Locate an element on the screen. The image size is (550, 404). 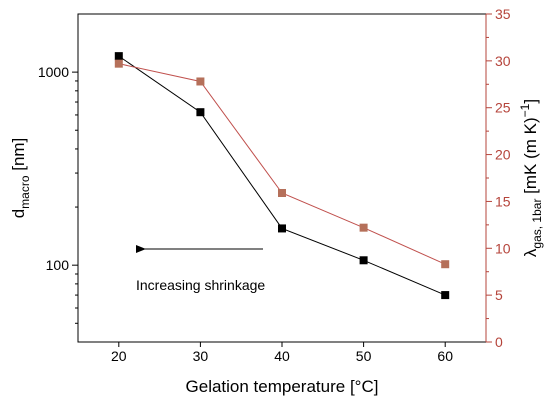
y-right-tick-label: 20 is located at coordinates (503, 155).